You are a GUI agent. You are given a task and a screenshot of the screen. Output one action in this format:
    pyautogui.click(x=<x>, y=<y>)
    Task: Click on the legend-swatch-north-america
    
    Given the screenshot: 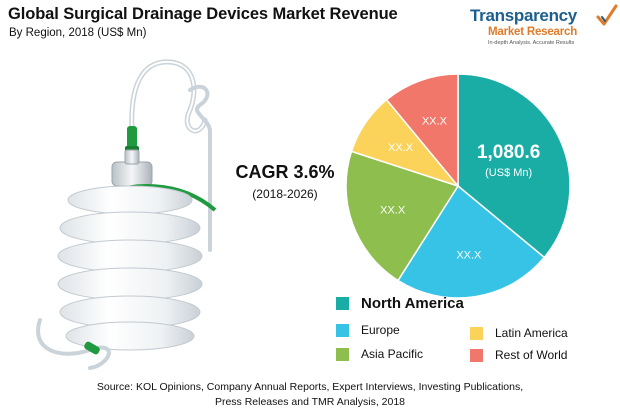 What is the action you would take?
    pyautogui.click(x=342, y=303)
    